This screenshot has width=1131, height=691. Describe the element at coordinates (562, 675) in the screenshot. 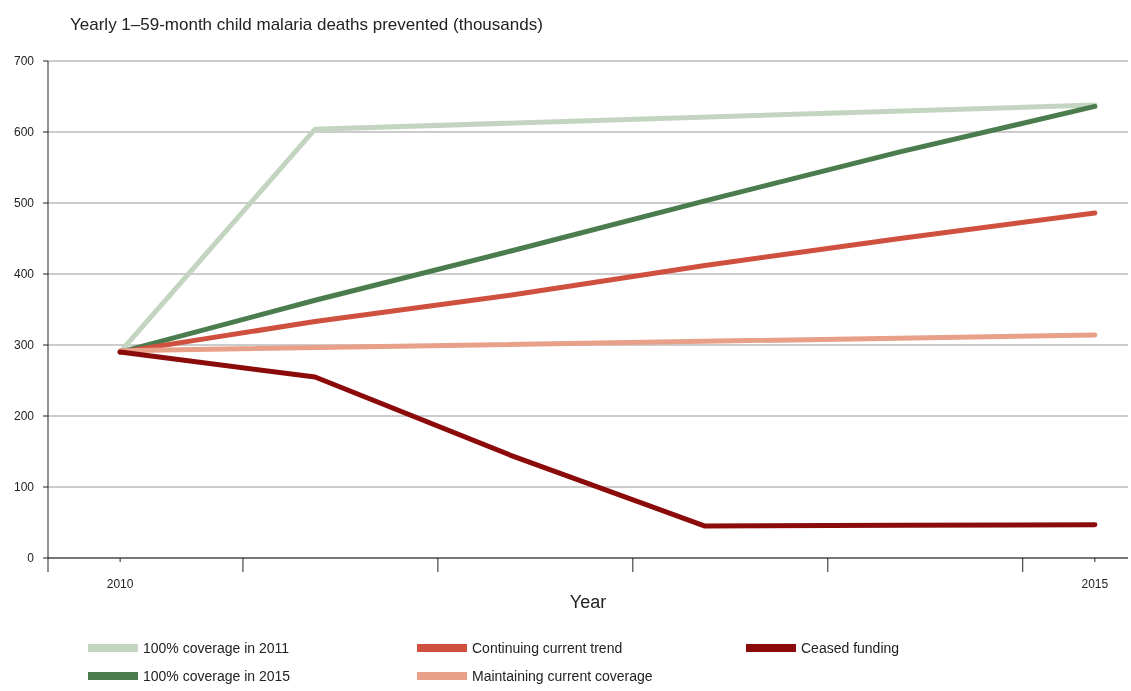

I see `legend-label: Maintaining current coverage` at that location.